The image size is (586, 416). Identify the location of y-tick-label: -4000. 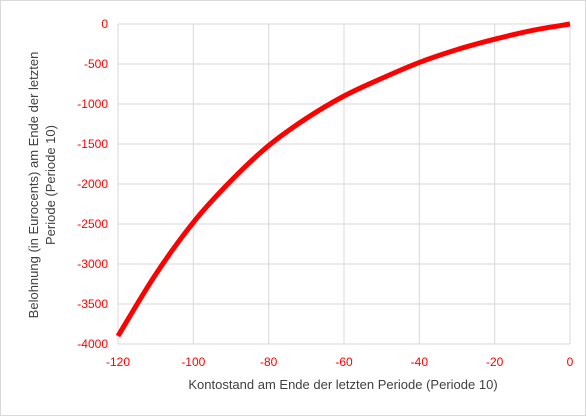
(92, 344).